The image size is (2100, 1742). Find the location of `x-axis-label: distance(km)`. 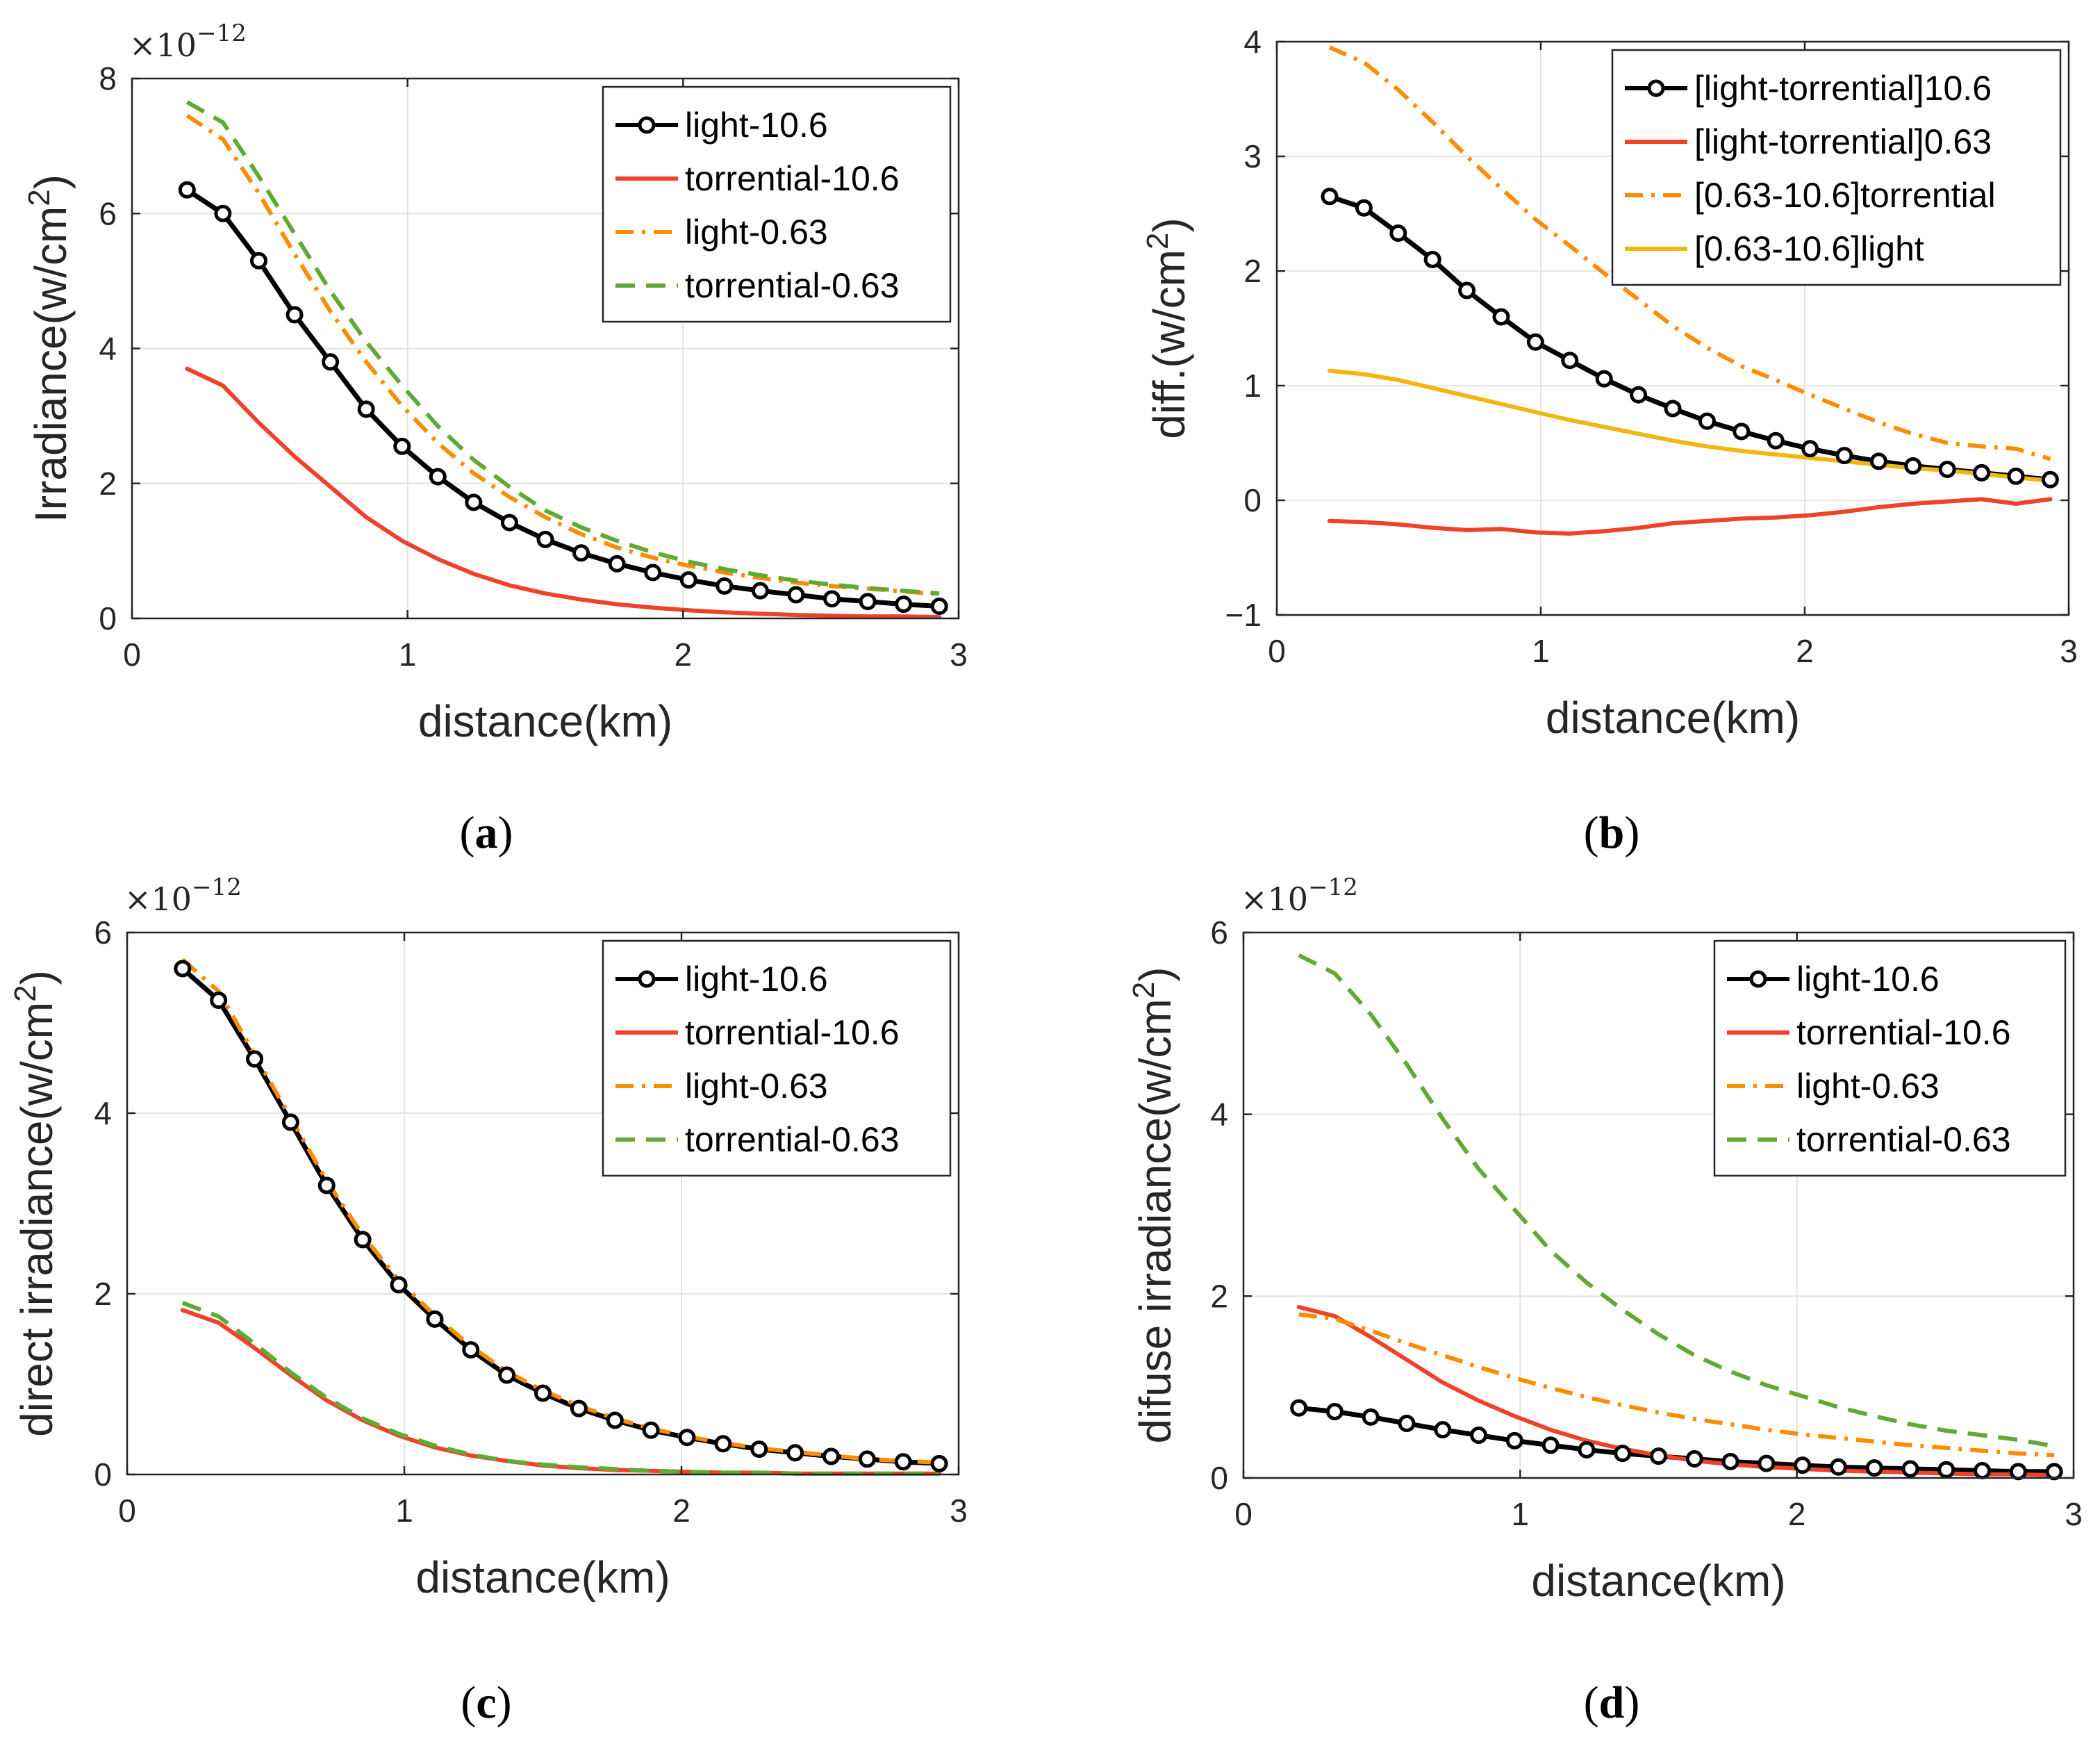

x-axis-label: distance(km) is located at coordinates (1673, 718).